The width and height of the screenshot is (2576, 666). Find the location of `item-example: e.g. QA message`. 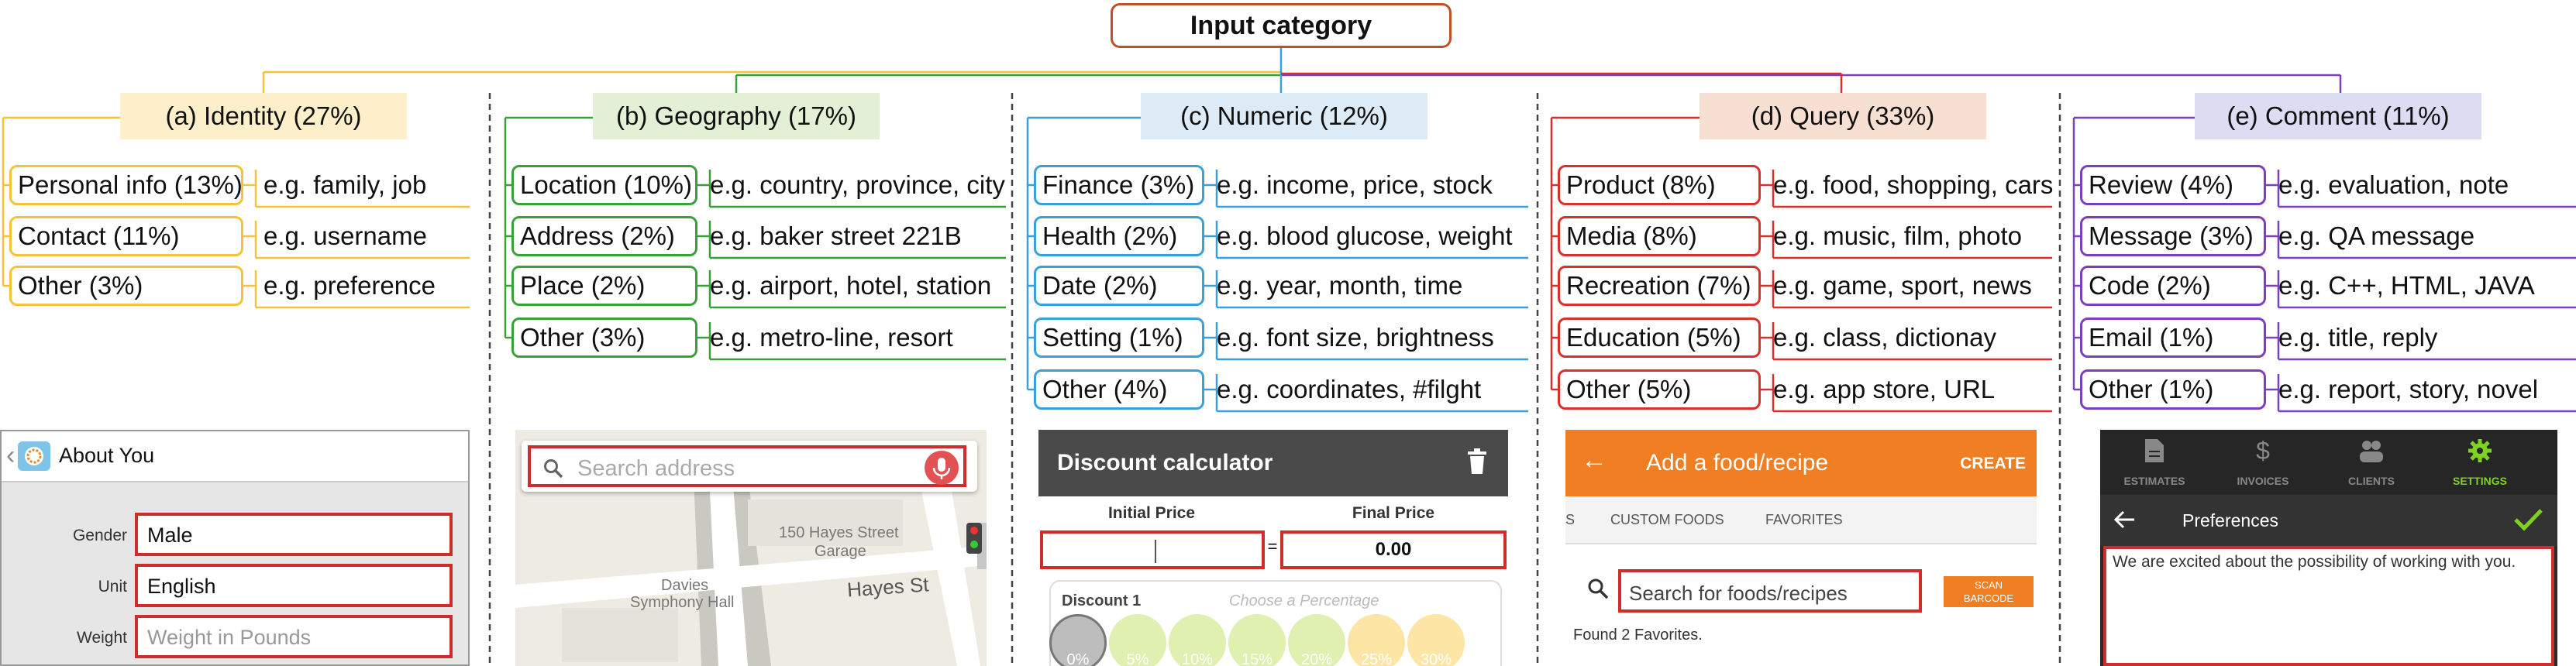

item-example: e.g. QA message is located at coordinates (2376, 235).